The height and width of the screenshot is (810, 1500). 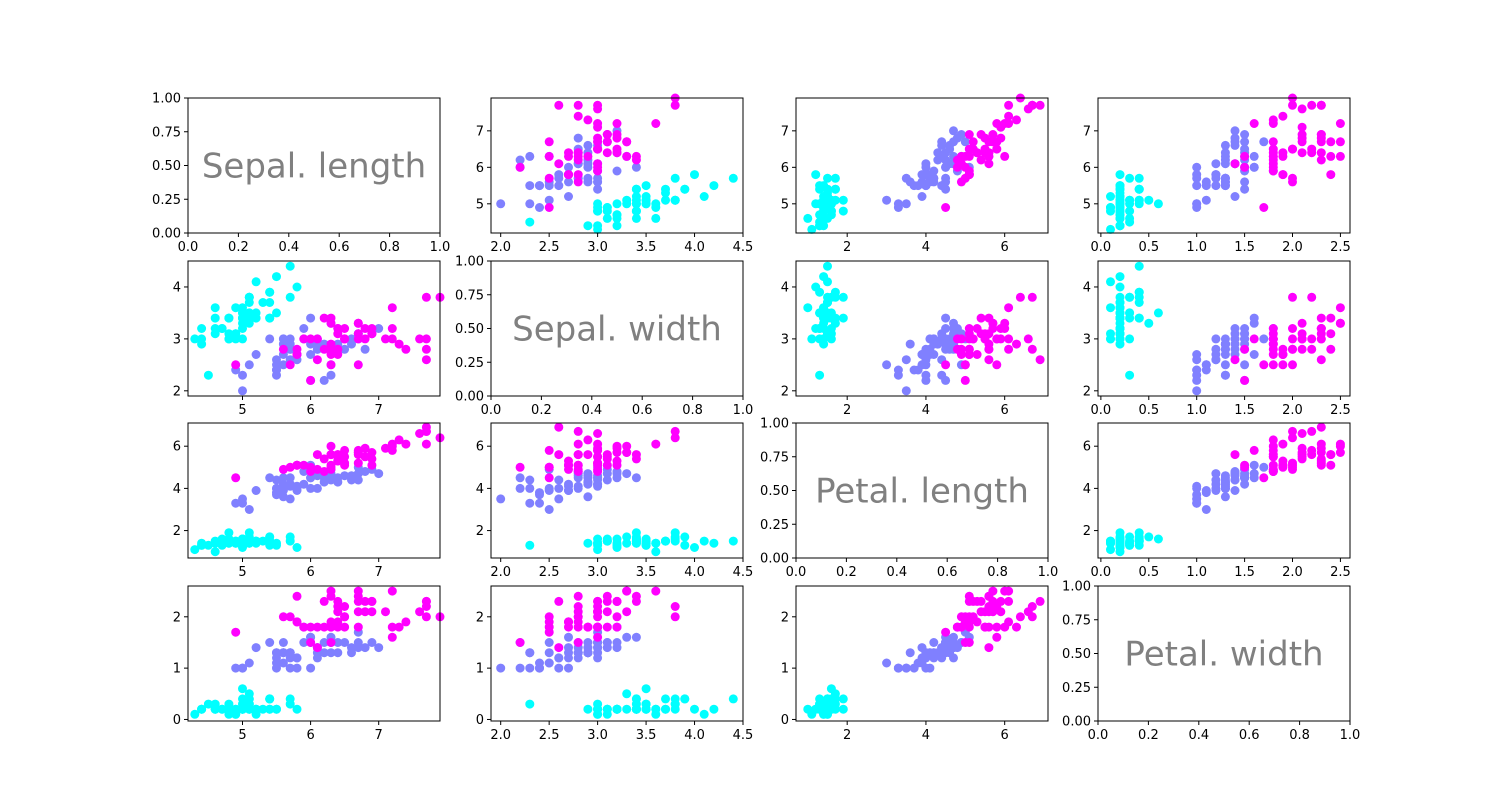 I want to click on plot-area, so click(x=617, y=328).